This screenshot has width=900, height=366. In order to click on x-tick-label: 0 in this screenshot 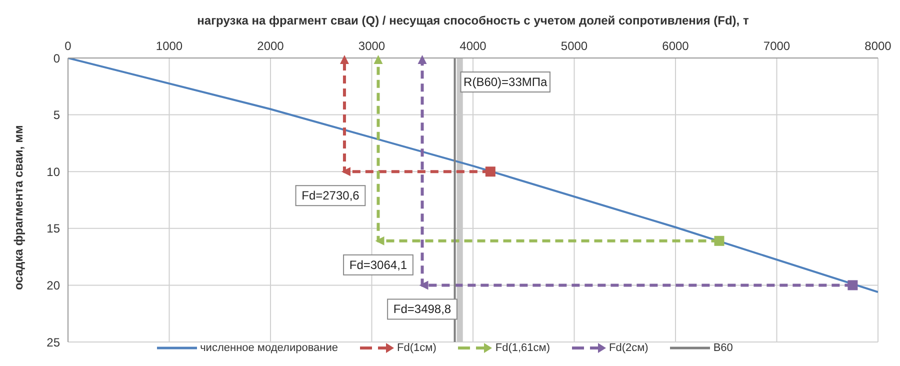, I will do `click(68, 46)`.